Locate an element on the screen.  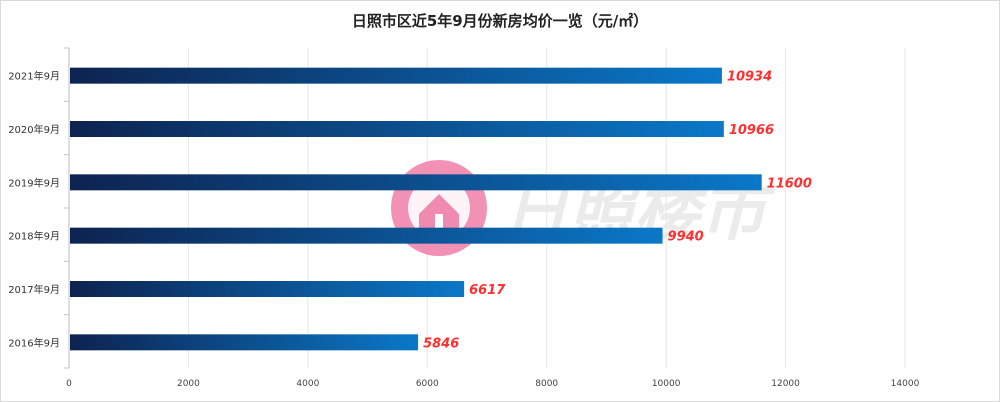
x-tick-label: 6000 is located at coordinates (427, 384).